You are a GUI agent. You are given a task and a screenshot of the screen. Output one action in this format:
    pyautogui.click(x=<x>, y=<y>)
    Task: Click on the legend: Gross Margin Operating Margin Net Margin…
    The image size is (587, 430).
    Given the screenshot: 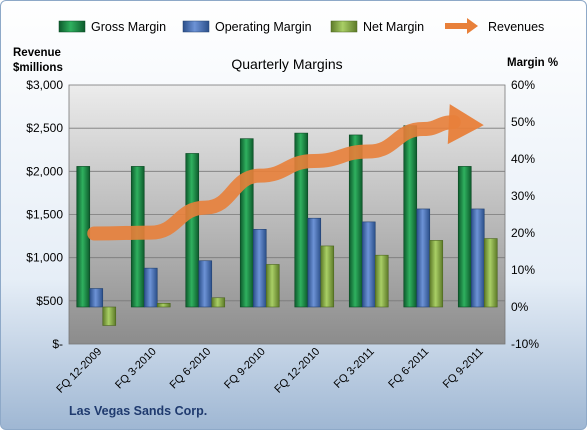 What is the action you would take?
    pyautogui.click(x=301, y=26)
    